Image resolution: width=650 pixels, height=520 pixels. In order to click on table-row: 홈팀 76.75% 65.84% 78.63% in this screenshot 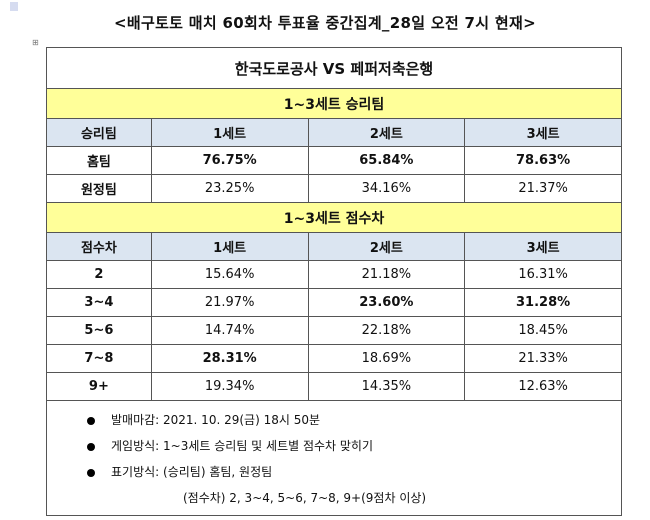, I will do `click(334, 160)`.